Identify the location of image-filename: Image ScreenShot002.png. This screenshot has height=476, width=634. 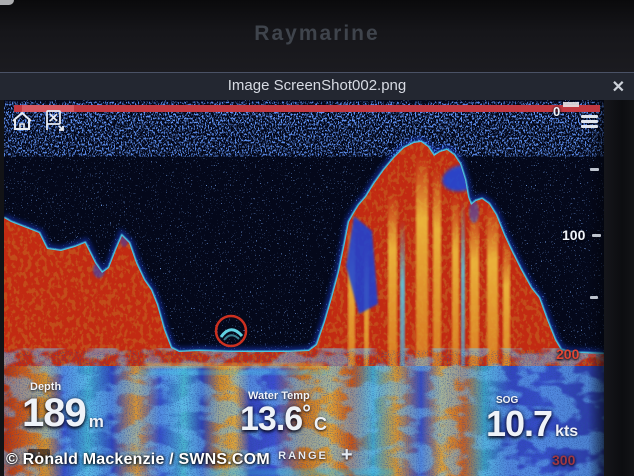
(317, 85).